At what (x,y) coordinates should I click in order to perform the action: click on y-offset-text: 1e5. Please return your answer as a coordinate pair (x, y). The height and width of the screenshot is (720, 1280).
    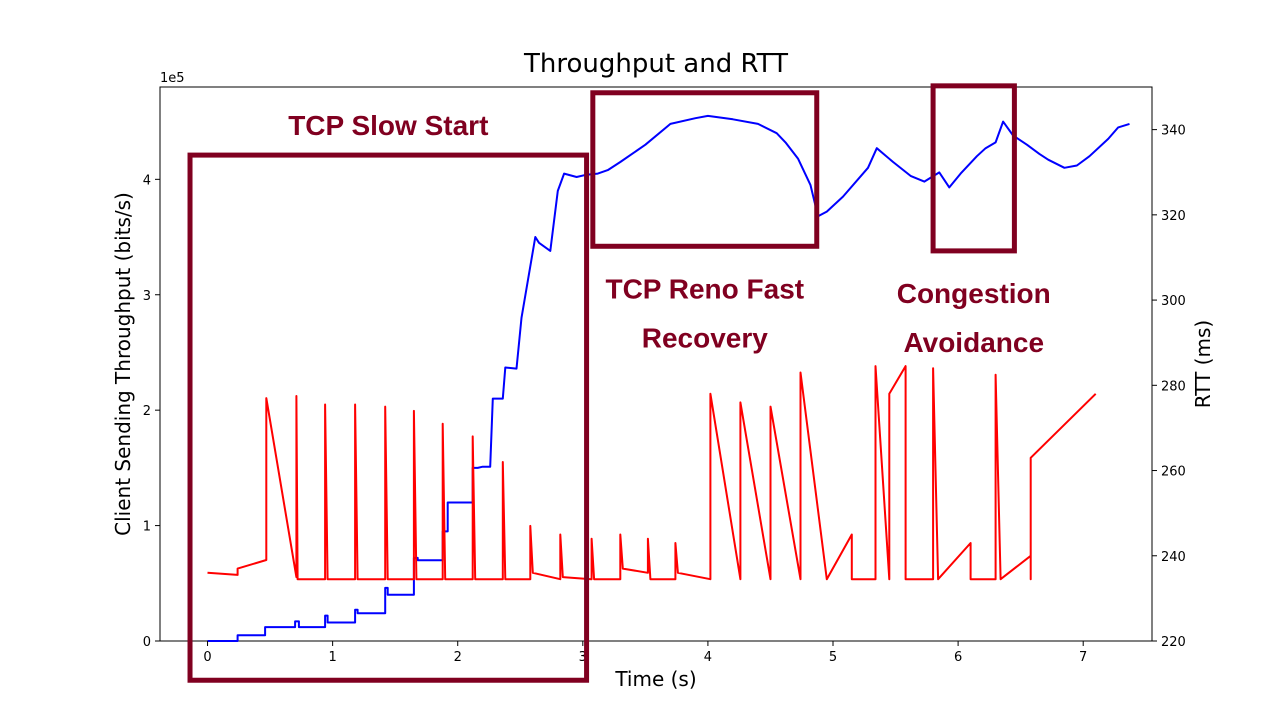
    Looking at the image, I should click on (172, 78).